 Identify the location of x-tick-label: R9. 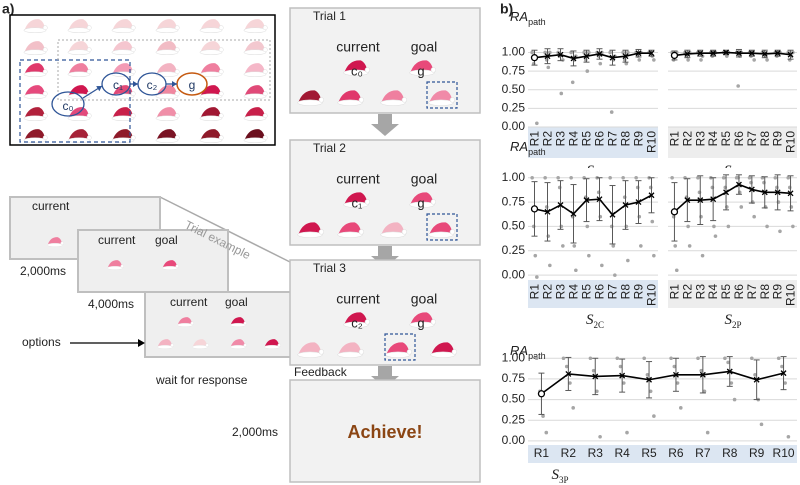
(778, 292).